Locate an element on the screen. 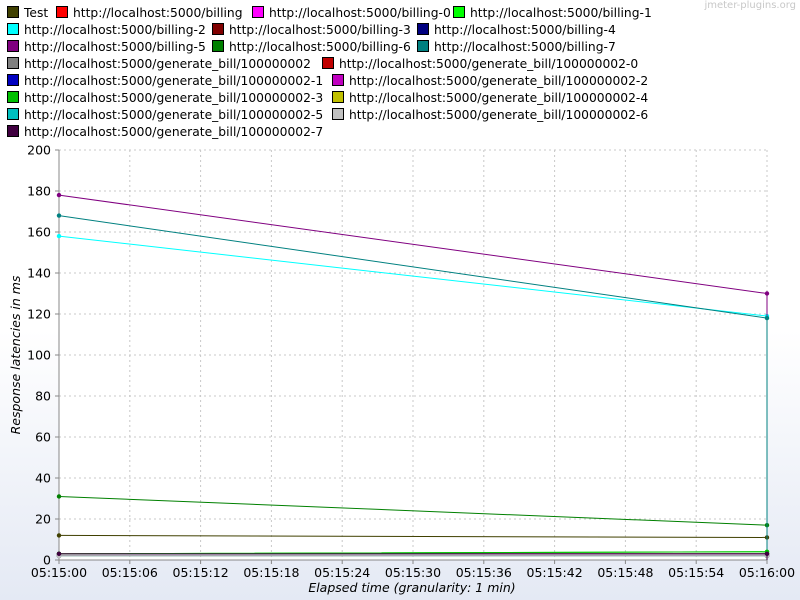 The image size is (800, 600). legend-label: Test is located at coordinates (36, 13).